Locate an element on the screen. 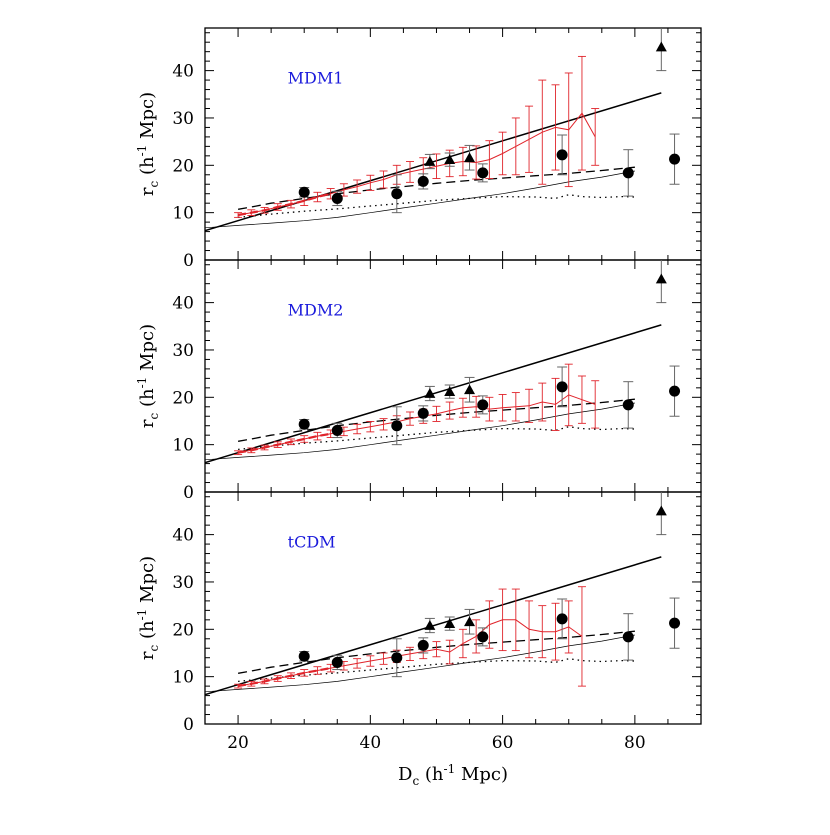 Image resolution: width=830 pixels, height=835 pixels. x-tick-label: 60 is located at coordinates (503, 743).